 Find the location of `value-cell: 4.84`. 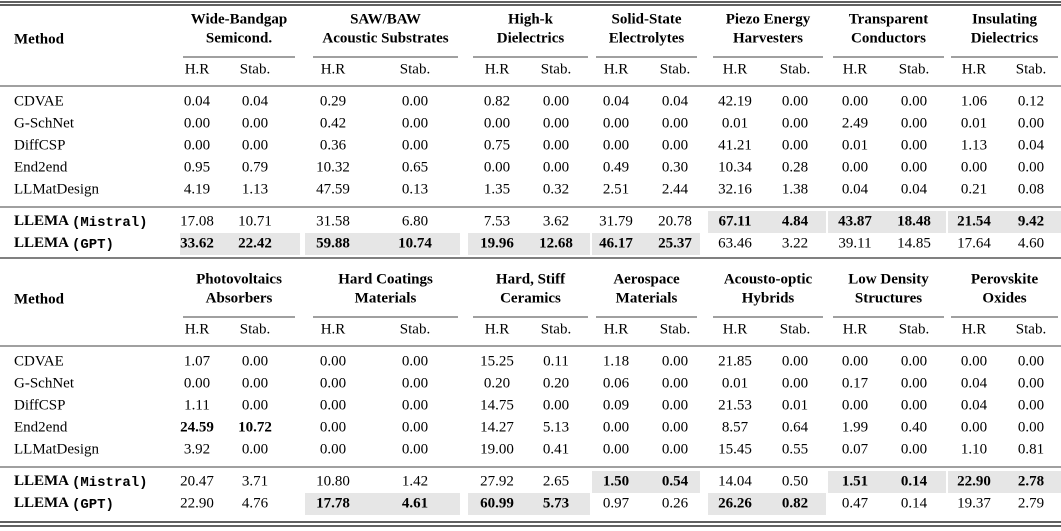

value-cell: 4.84 is located at coordinates (795, 221).